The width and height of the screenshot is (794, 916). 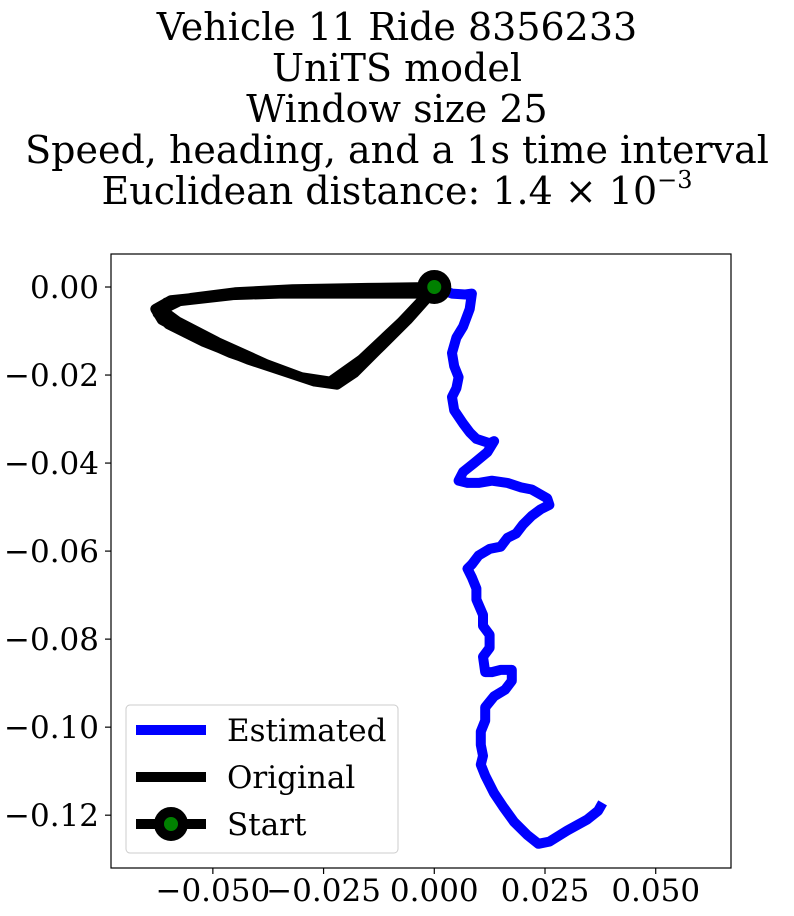 What do you see at coordinates (51, 640) in the screenshot?
I see `y-tick-label: −0.08` at bounding box center [51, 640].